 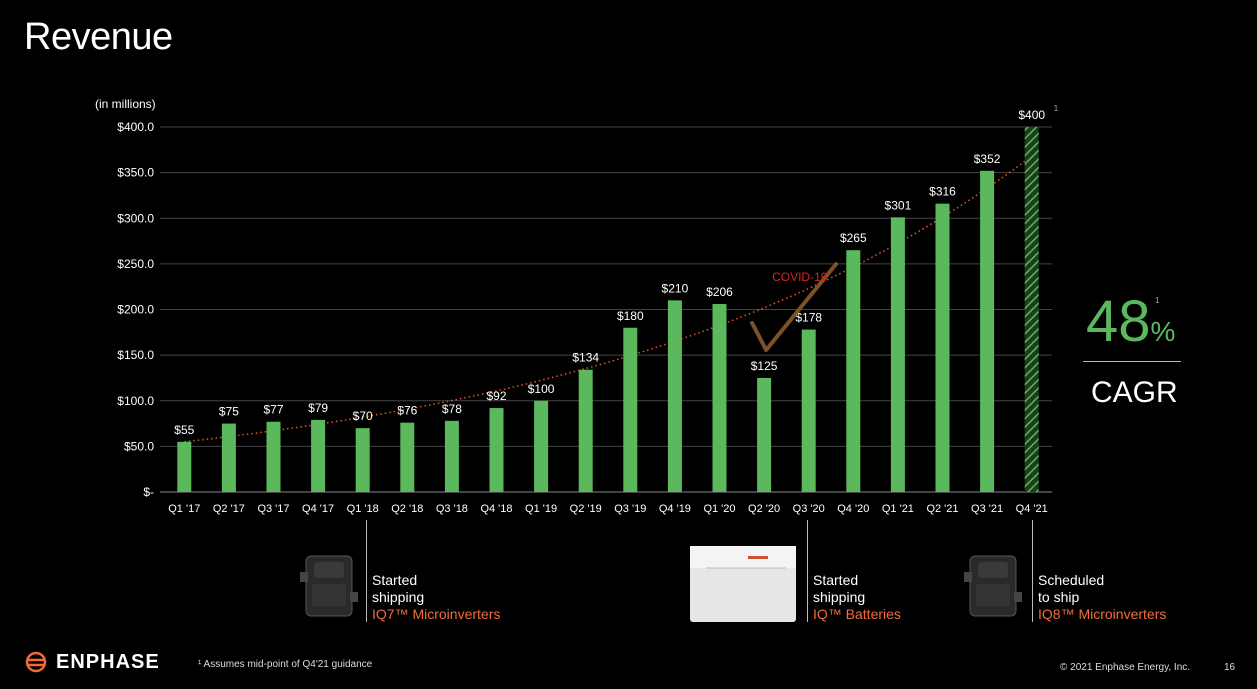 I want to click on cagr-footnote-marker: 1, so click(x=1157, y=300).